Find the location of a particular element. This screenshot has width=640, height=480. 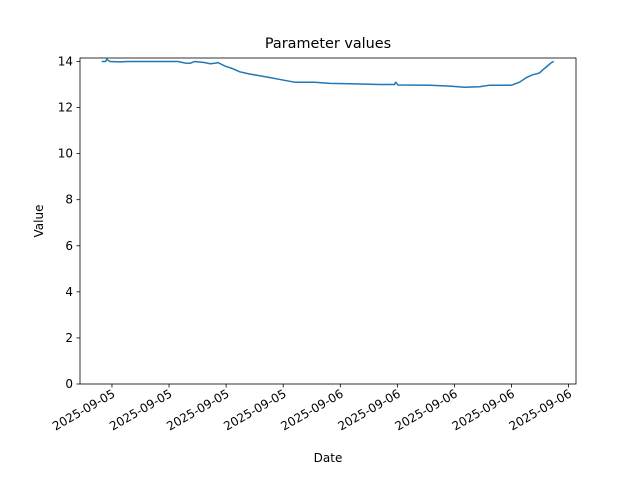

y-tick-label: 4 is located at coordinates (69, 292).